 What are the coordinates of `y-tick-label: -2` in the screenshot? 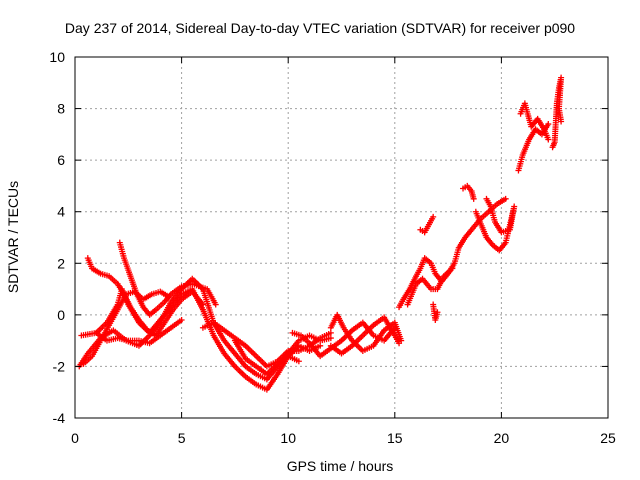 It's located at (59, 366).